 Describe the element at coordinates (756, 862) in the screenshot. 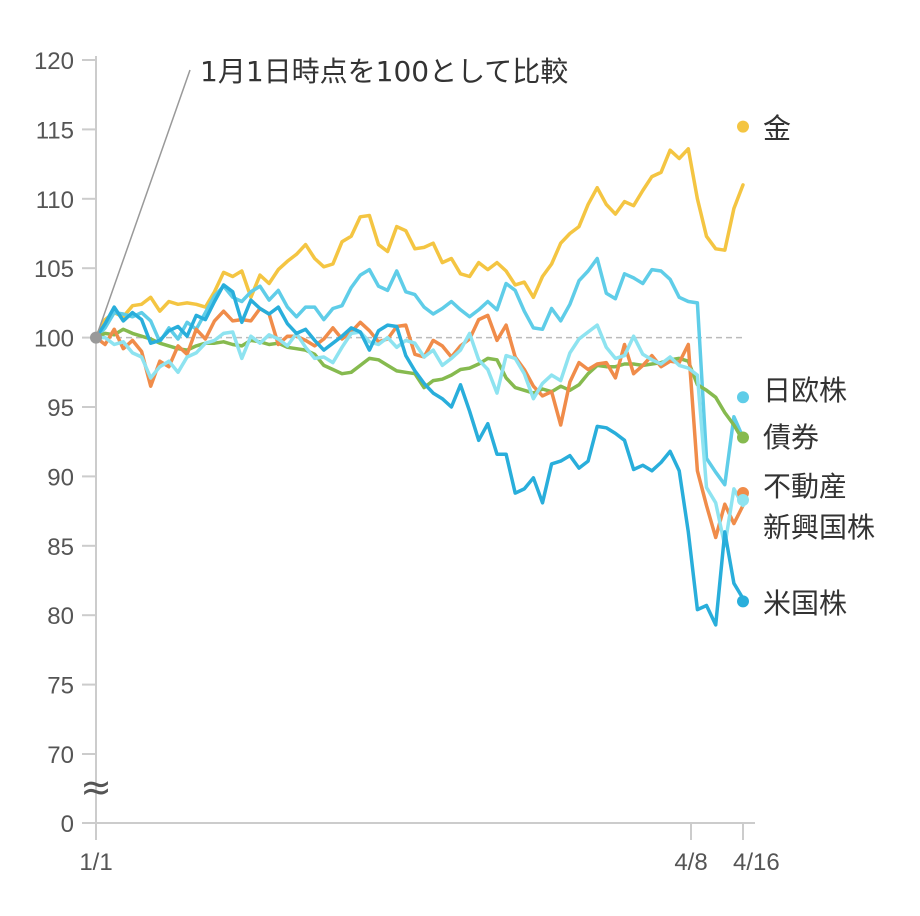

I see `x-tick-label: 4/16` at that location.